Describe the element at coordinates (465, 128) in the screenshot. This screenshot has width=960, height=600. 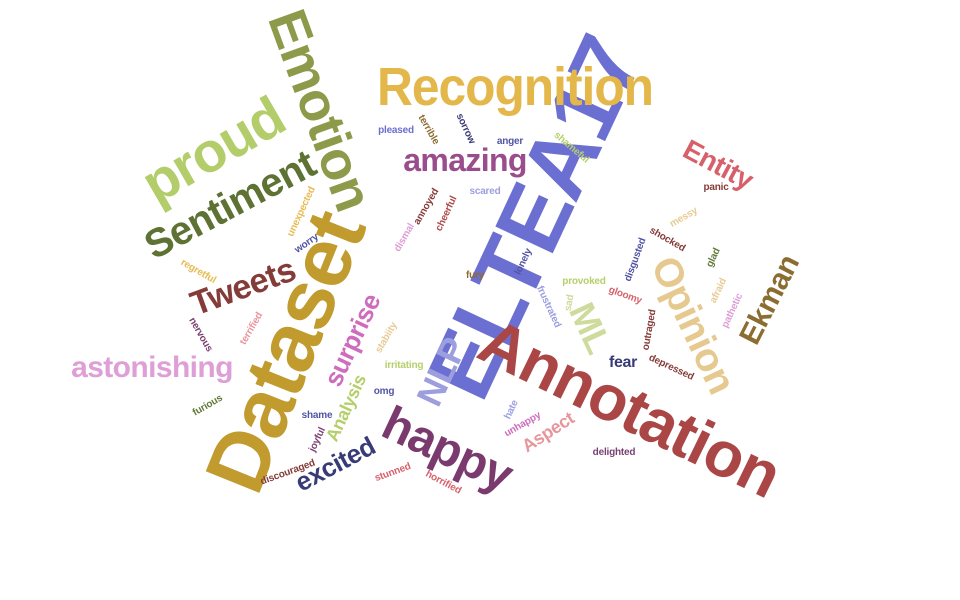
I see `word-sorrow: sorrow` at that location.